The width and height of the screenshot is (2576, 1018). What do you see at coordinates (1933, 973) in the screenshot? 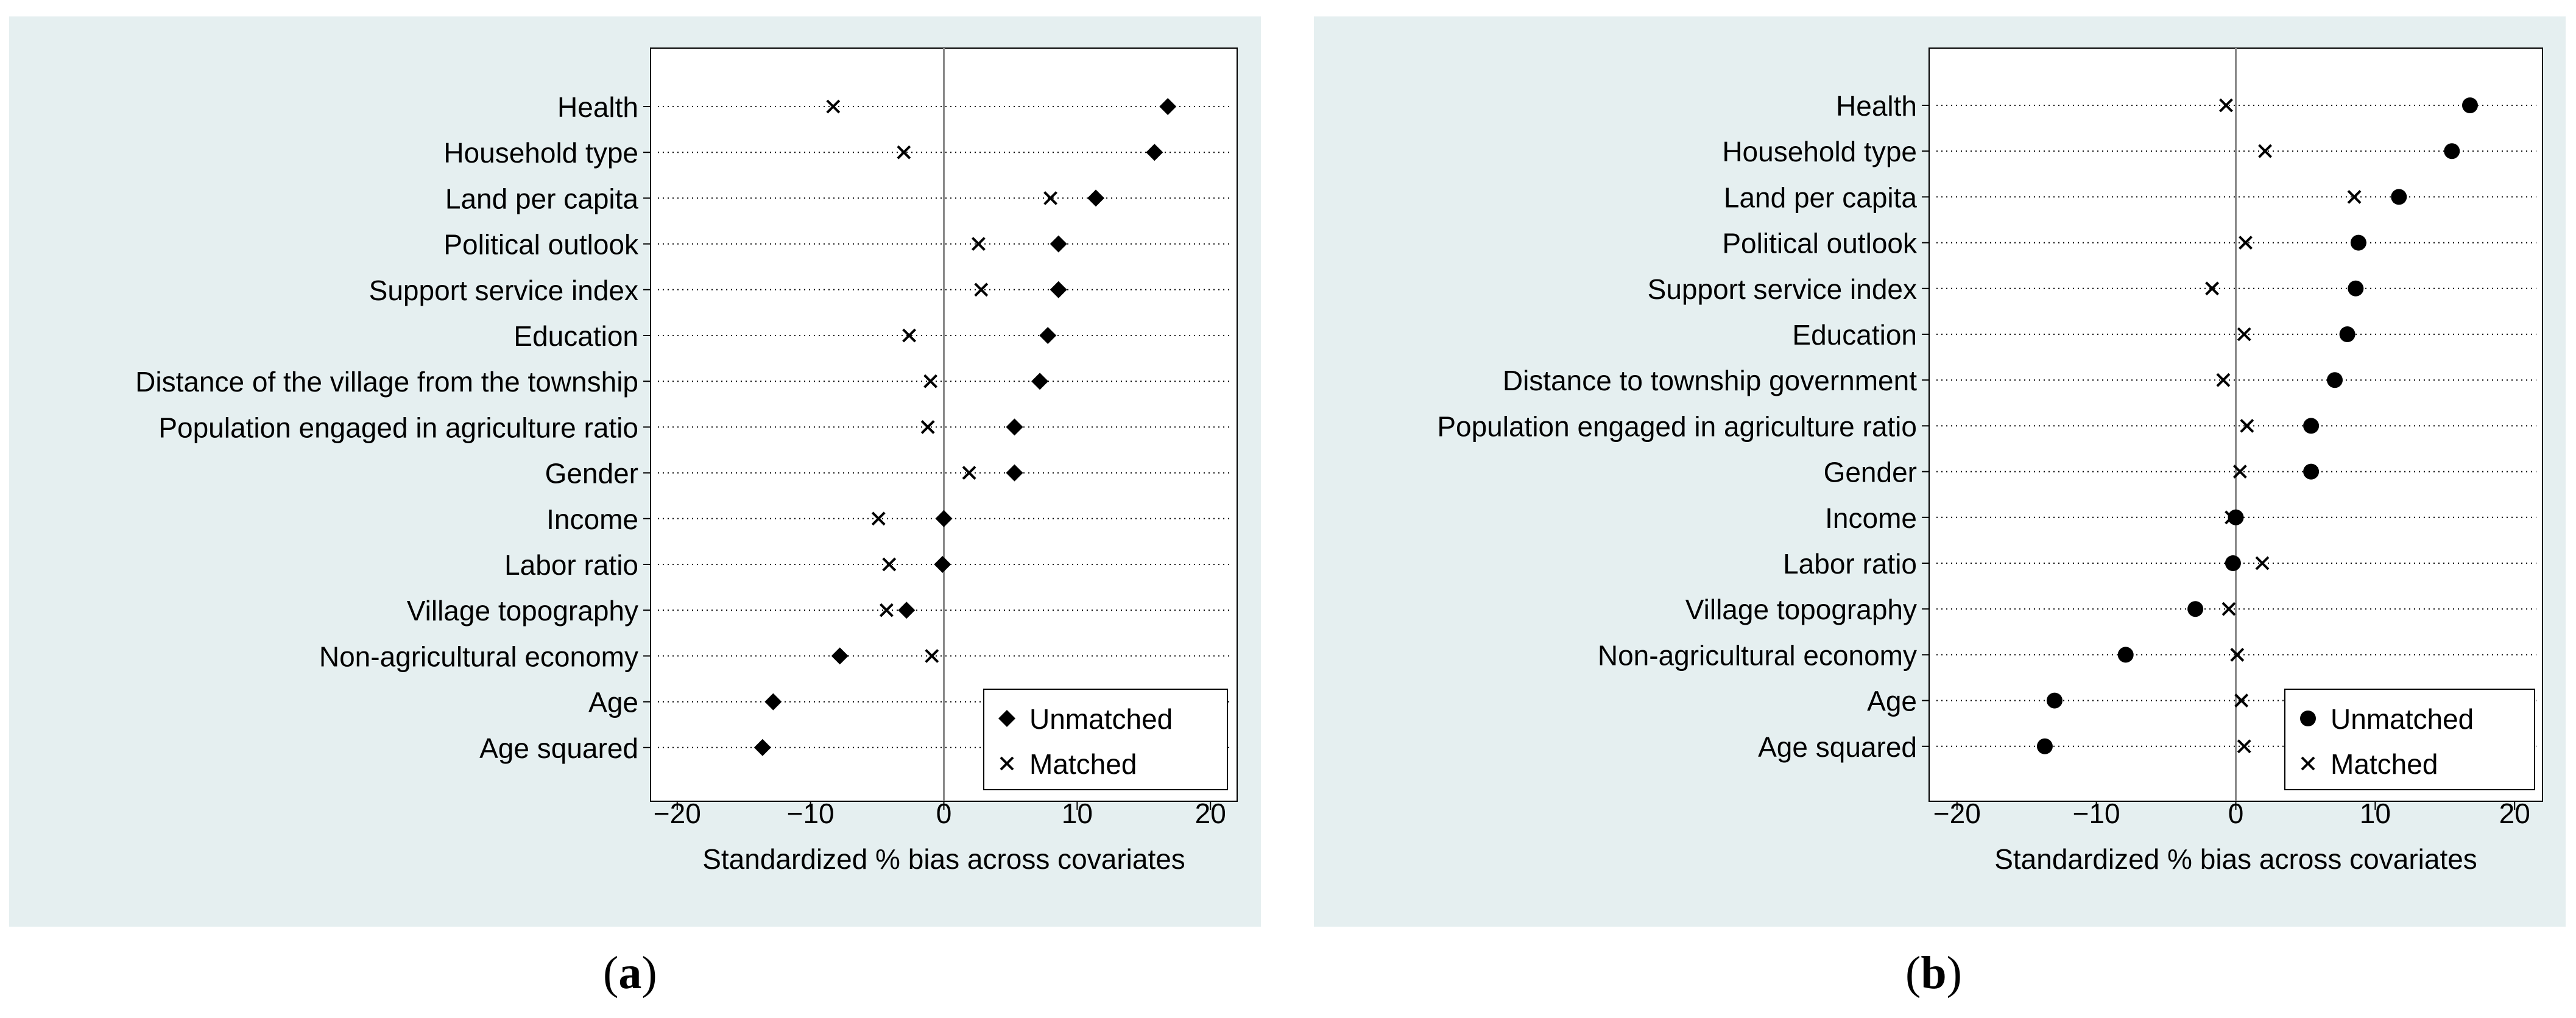
I see `caption-b: (b)` at bounding box center [1933, 973].